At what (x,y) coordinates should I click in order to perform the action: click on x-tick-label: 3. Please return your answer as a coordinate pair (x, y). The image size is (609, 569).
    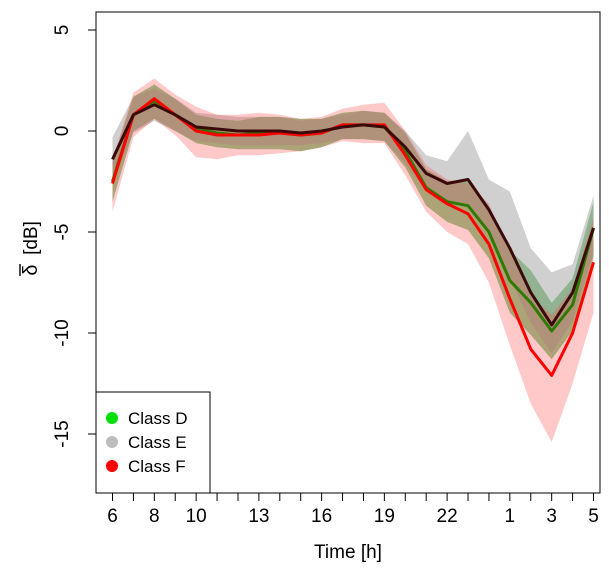
    Looking at the image, I should click on (551, 516).